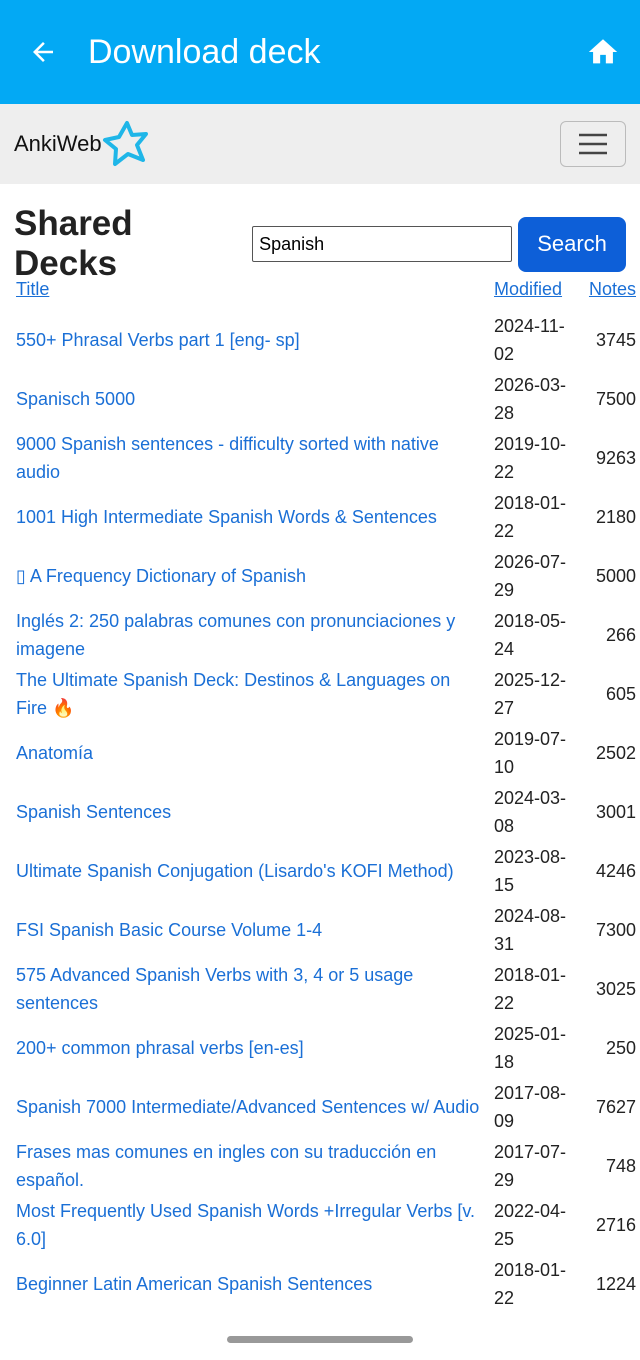  Describe the element at coordinates (620, 1166) in the screenshot. I see `notes-cell: 748` at that location.